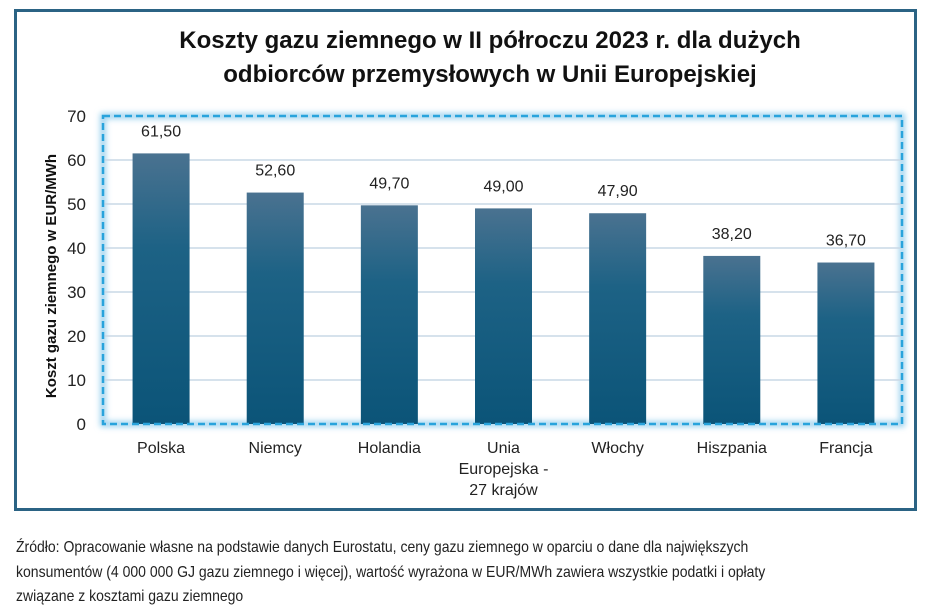 This screenshot has height=614, width=937. What do you see at coordinates (503, 448) in the screenshot?
I see `x-tick-label: Unia` at bounding box center [503, 448].